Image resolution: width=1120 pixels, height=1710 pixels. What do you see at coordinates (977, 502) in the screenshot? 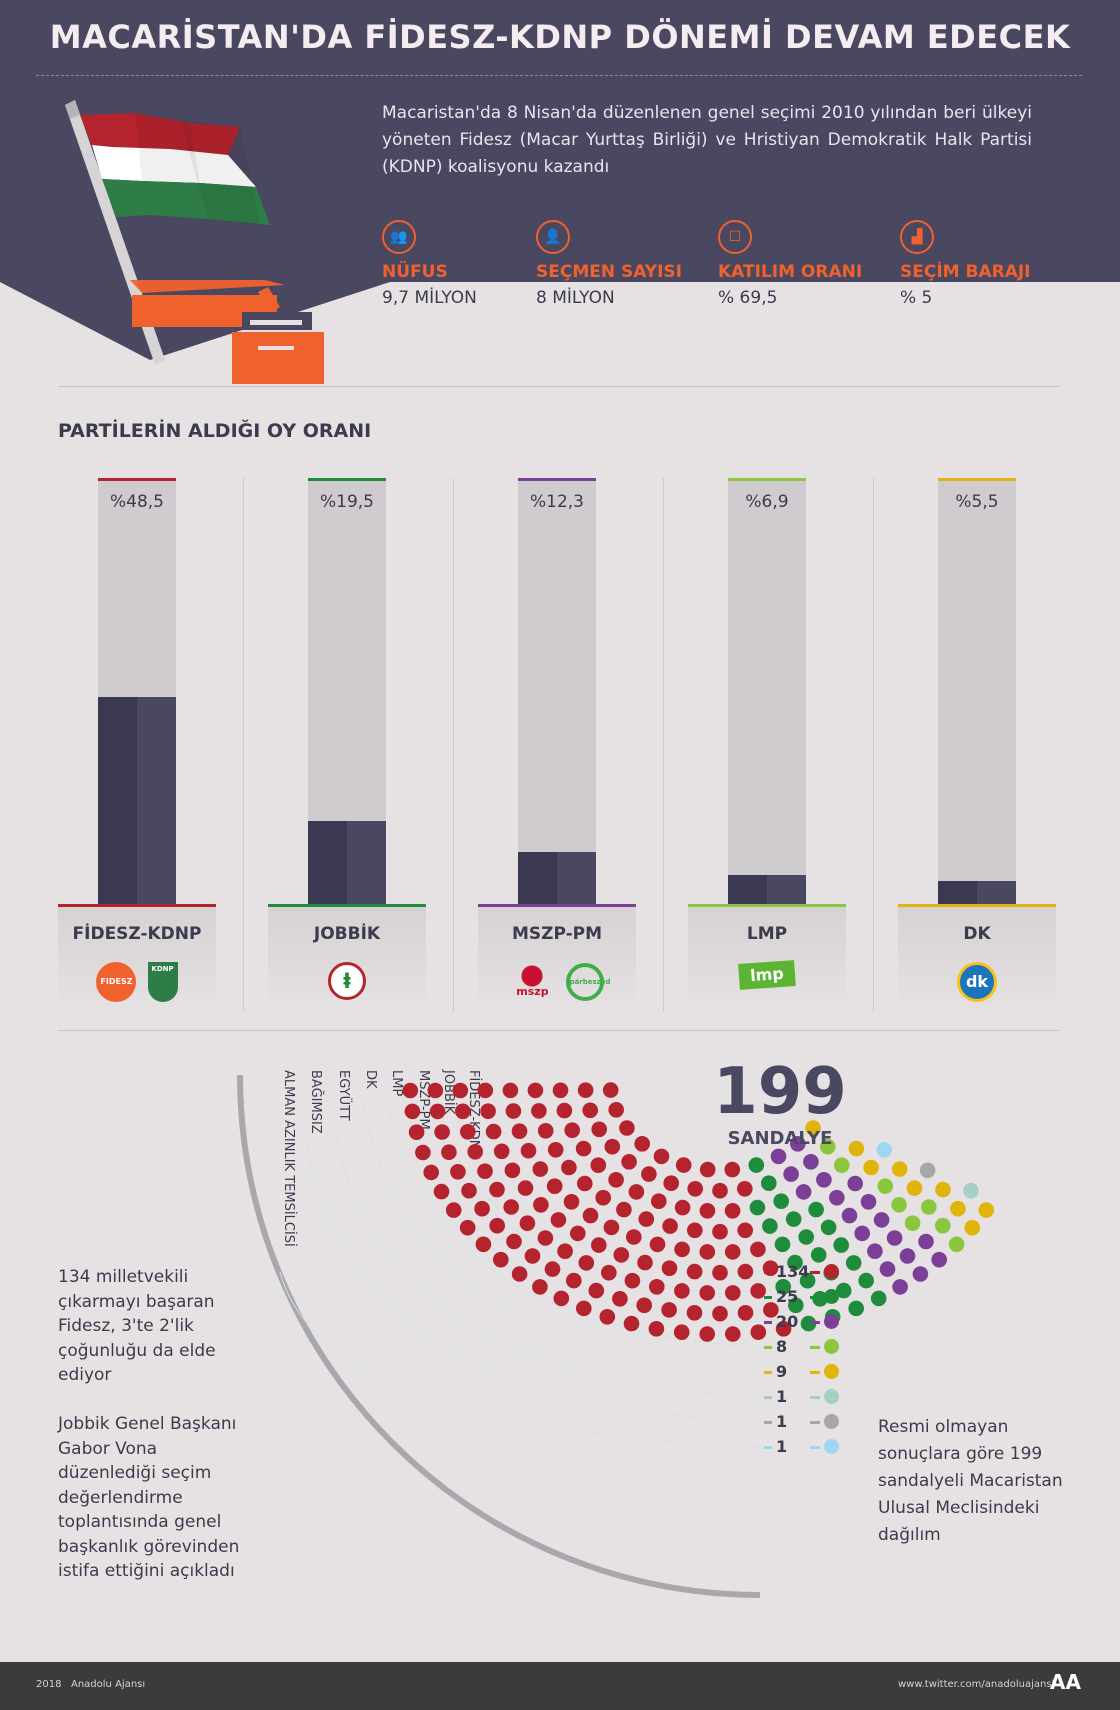
I see `bar-value-label: %5,5` at bounding box center [977, 502].